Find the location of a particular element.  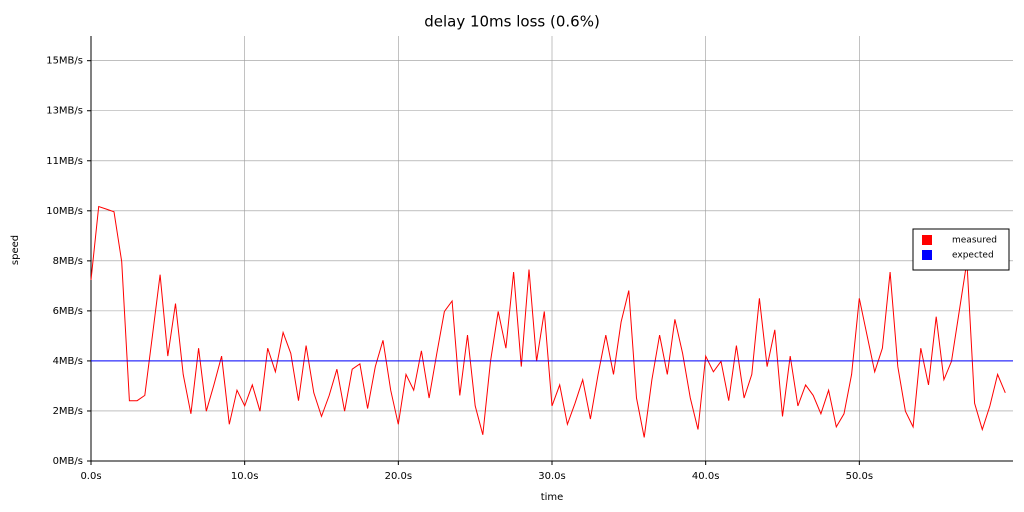

x-tick-label: 0.0s is located at coordinates (90, 476).